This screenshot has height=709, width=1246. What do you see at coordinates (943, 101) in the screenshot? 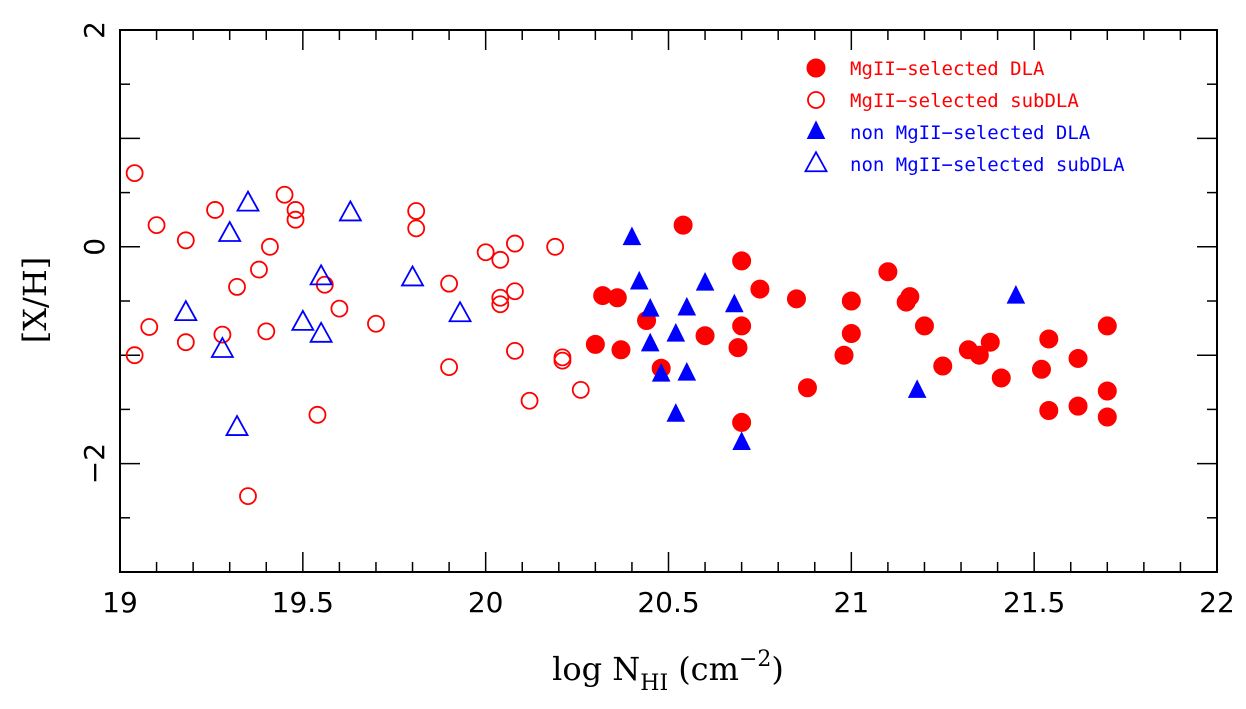
I see `legend-item: MgII−selected subDLA` at bounding box center [943, 101].